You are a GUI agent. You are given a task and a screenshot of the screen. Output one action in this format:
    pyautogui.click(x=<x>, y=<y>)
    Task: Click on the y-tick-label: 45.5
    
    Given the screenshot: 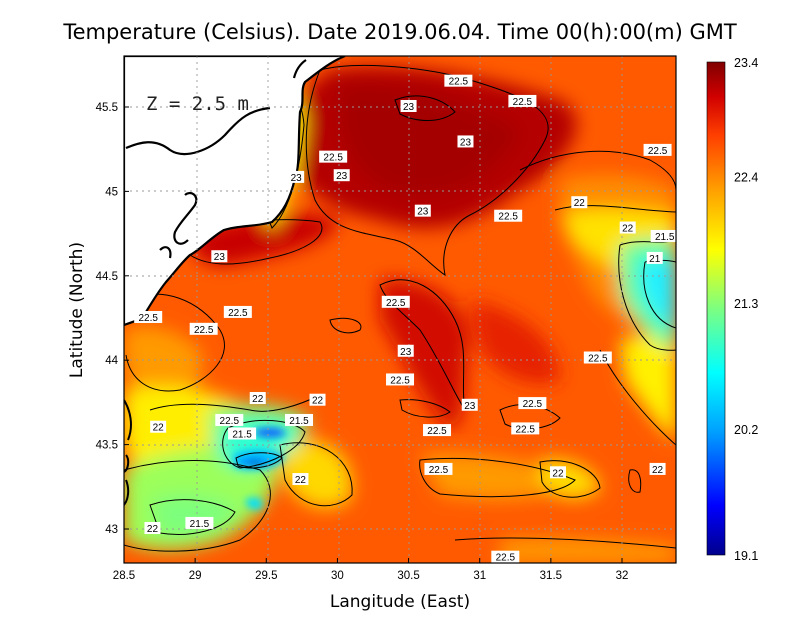 What is the action you would take?
    pyautogui.click(x=107, y=108)
    